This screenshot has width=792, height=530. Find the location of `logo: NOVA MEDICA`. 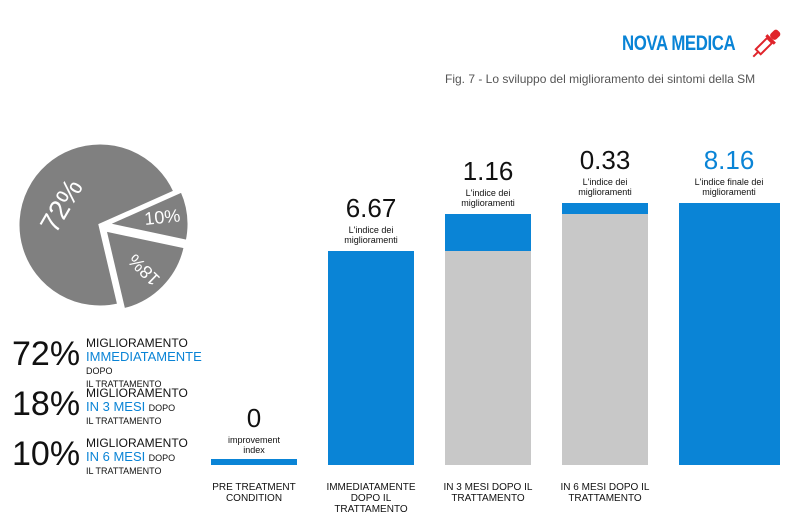

logo: NOVA MEDICA is located at coordinates (679, 43).